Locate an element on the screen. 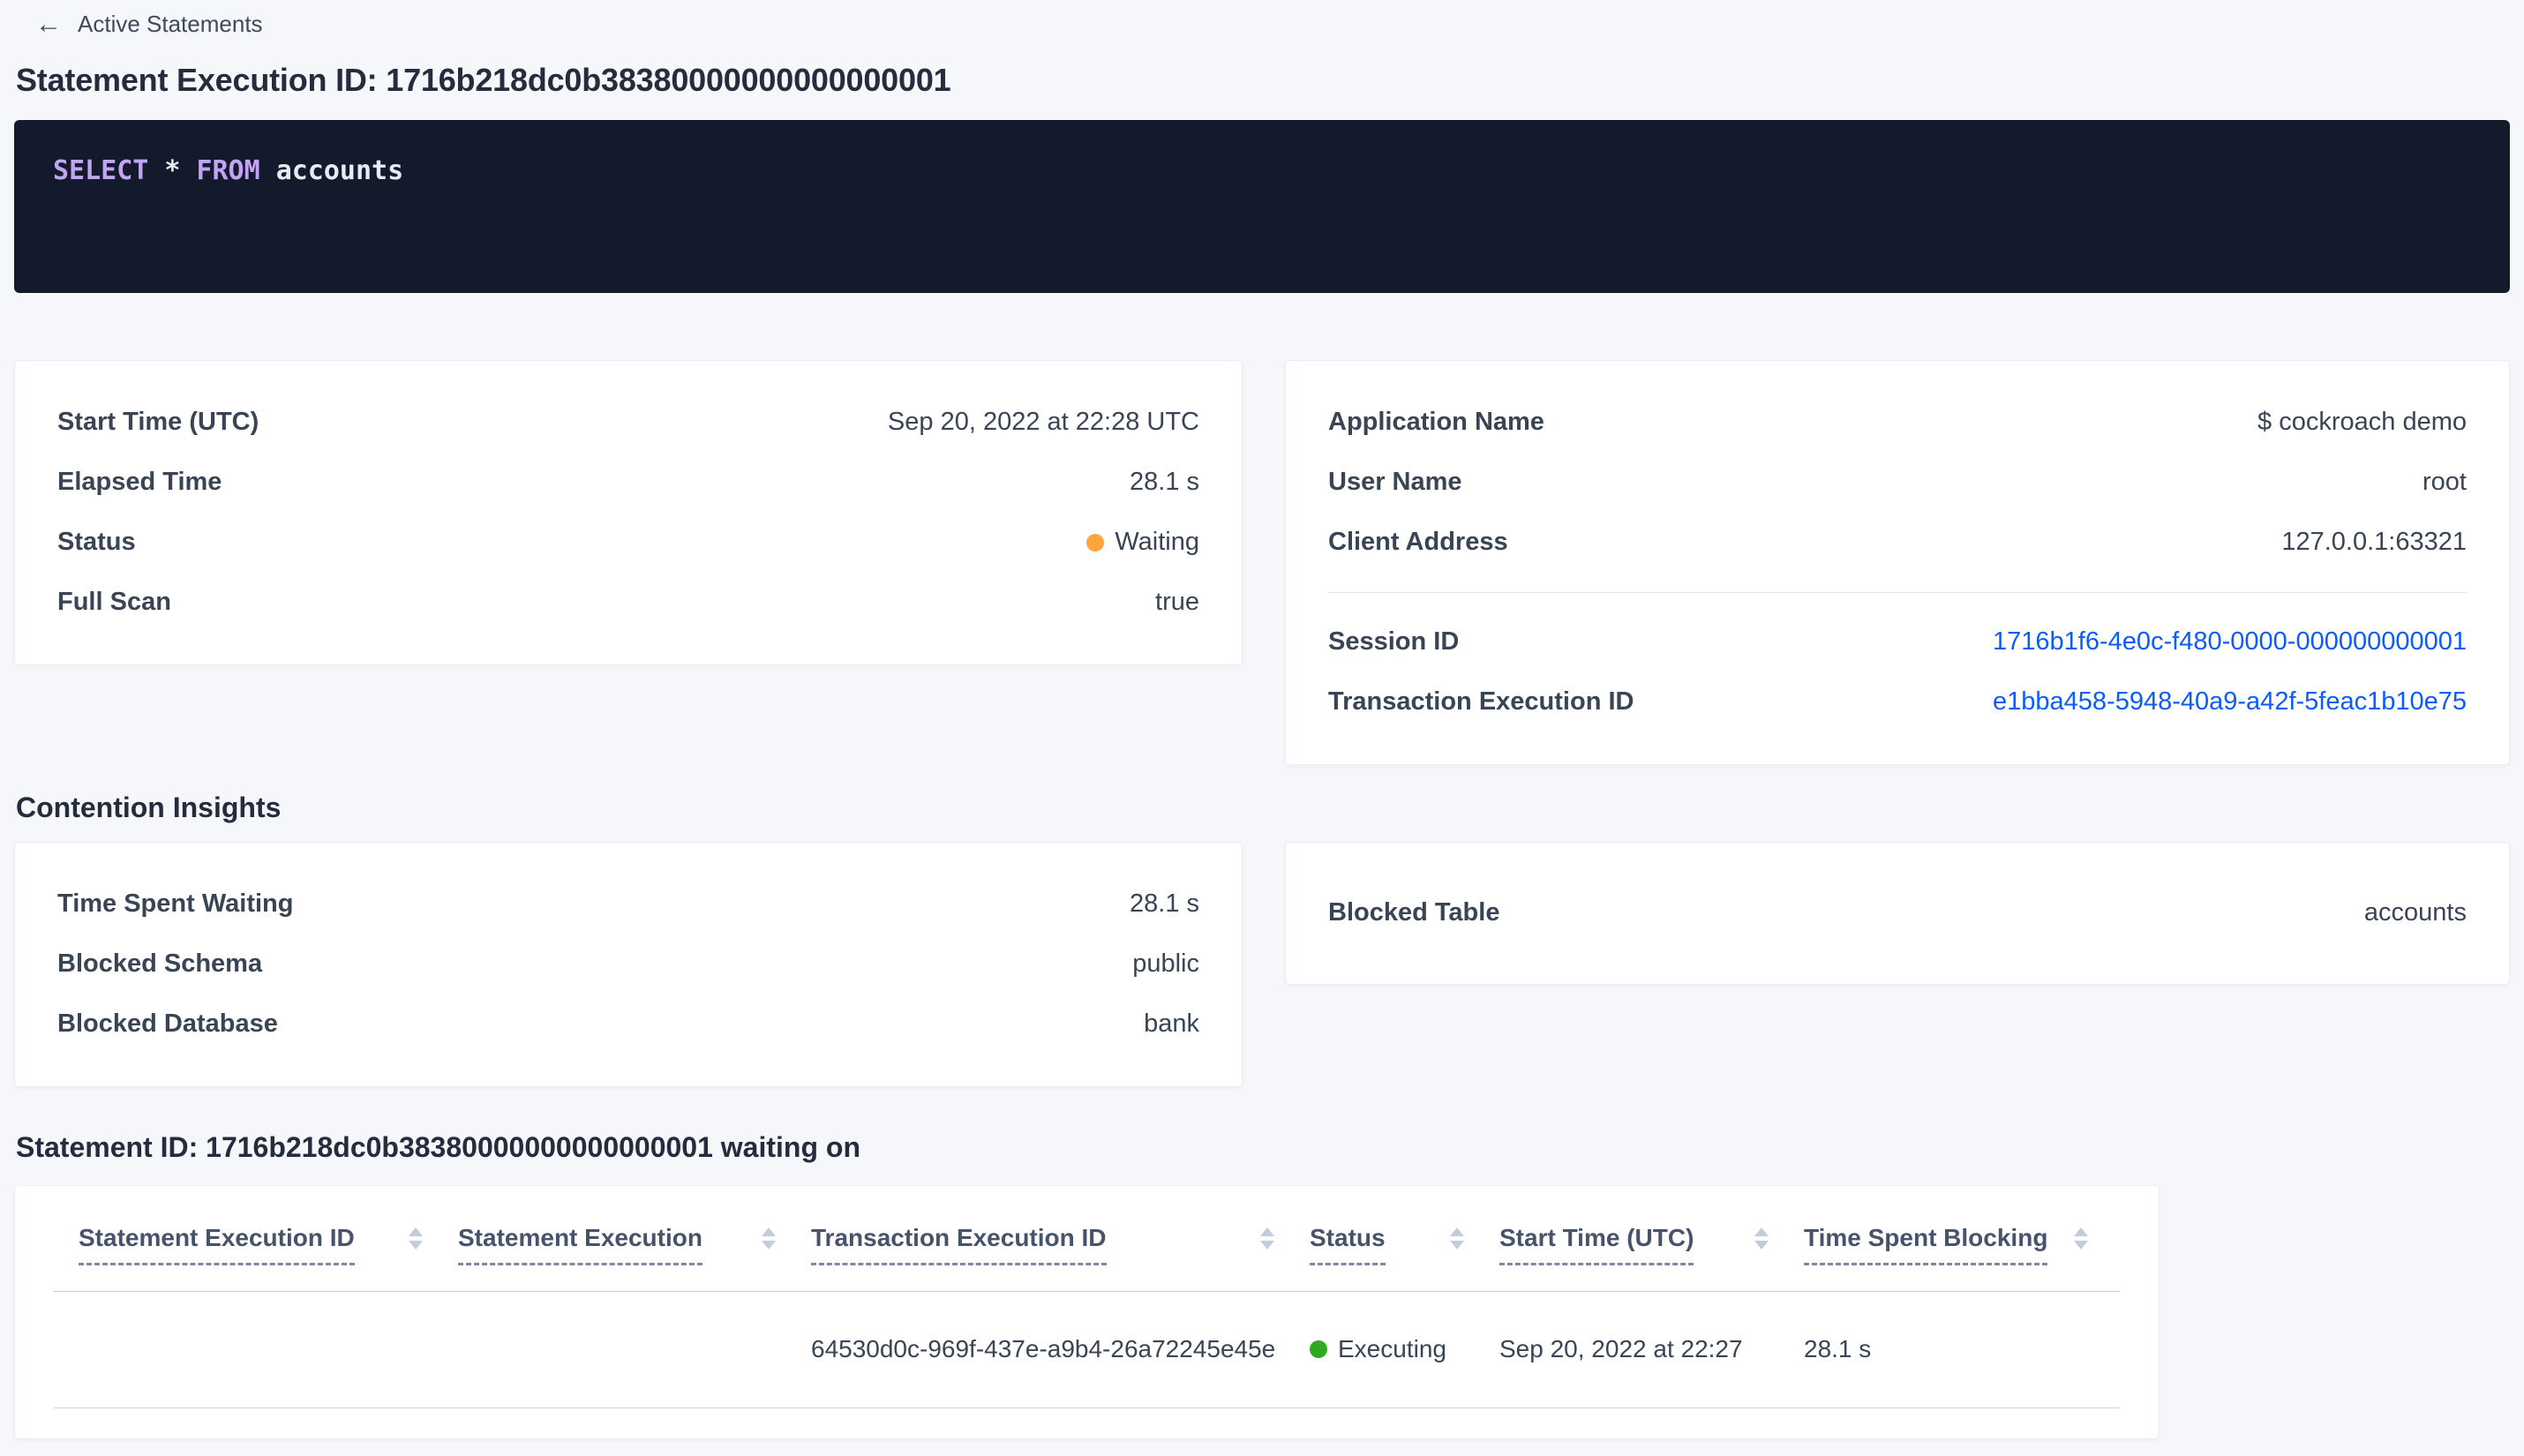 The width and height of the screenshot is (2524, 1456). blocked-table-value: accounts is located at coordinates (2415, 912).